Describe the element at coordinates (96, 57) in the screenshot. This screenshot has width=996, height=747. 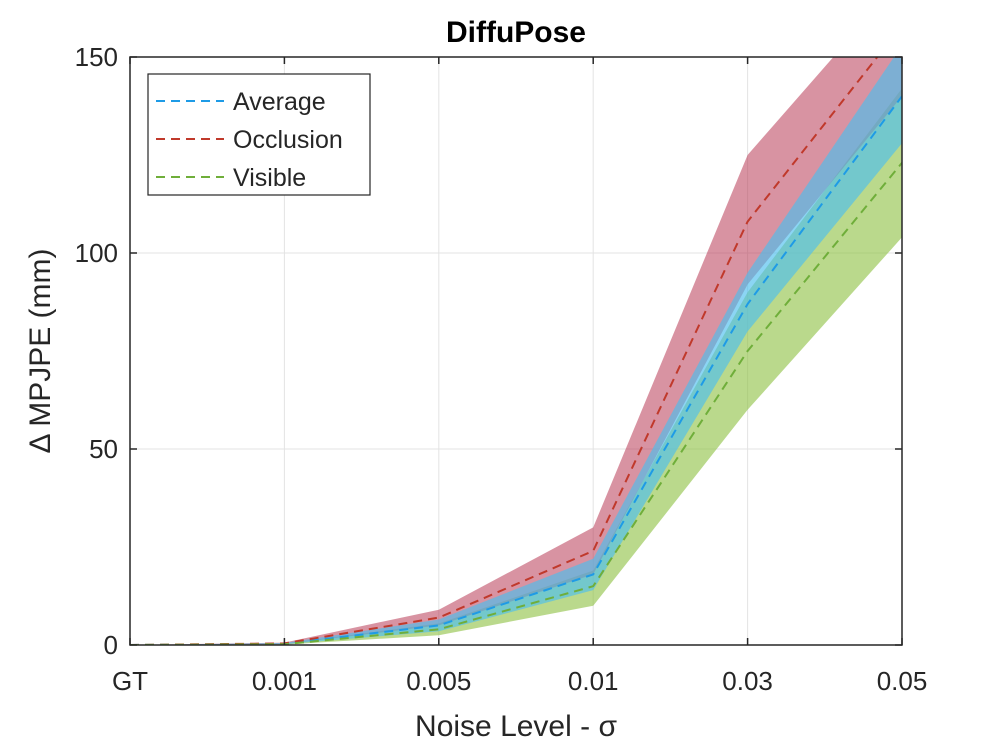
I see `y-tick-label: 150` at that location.